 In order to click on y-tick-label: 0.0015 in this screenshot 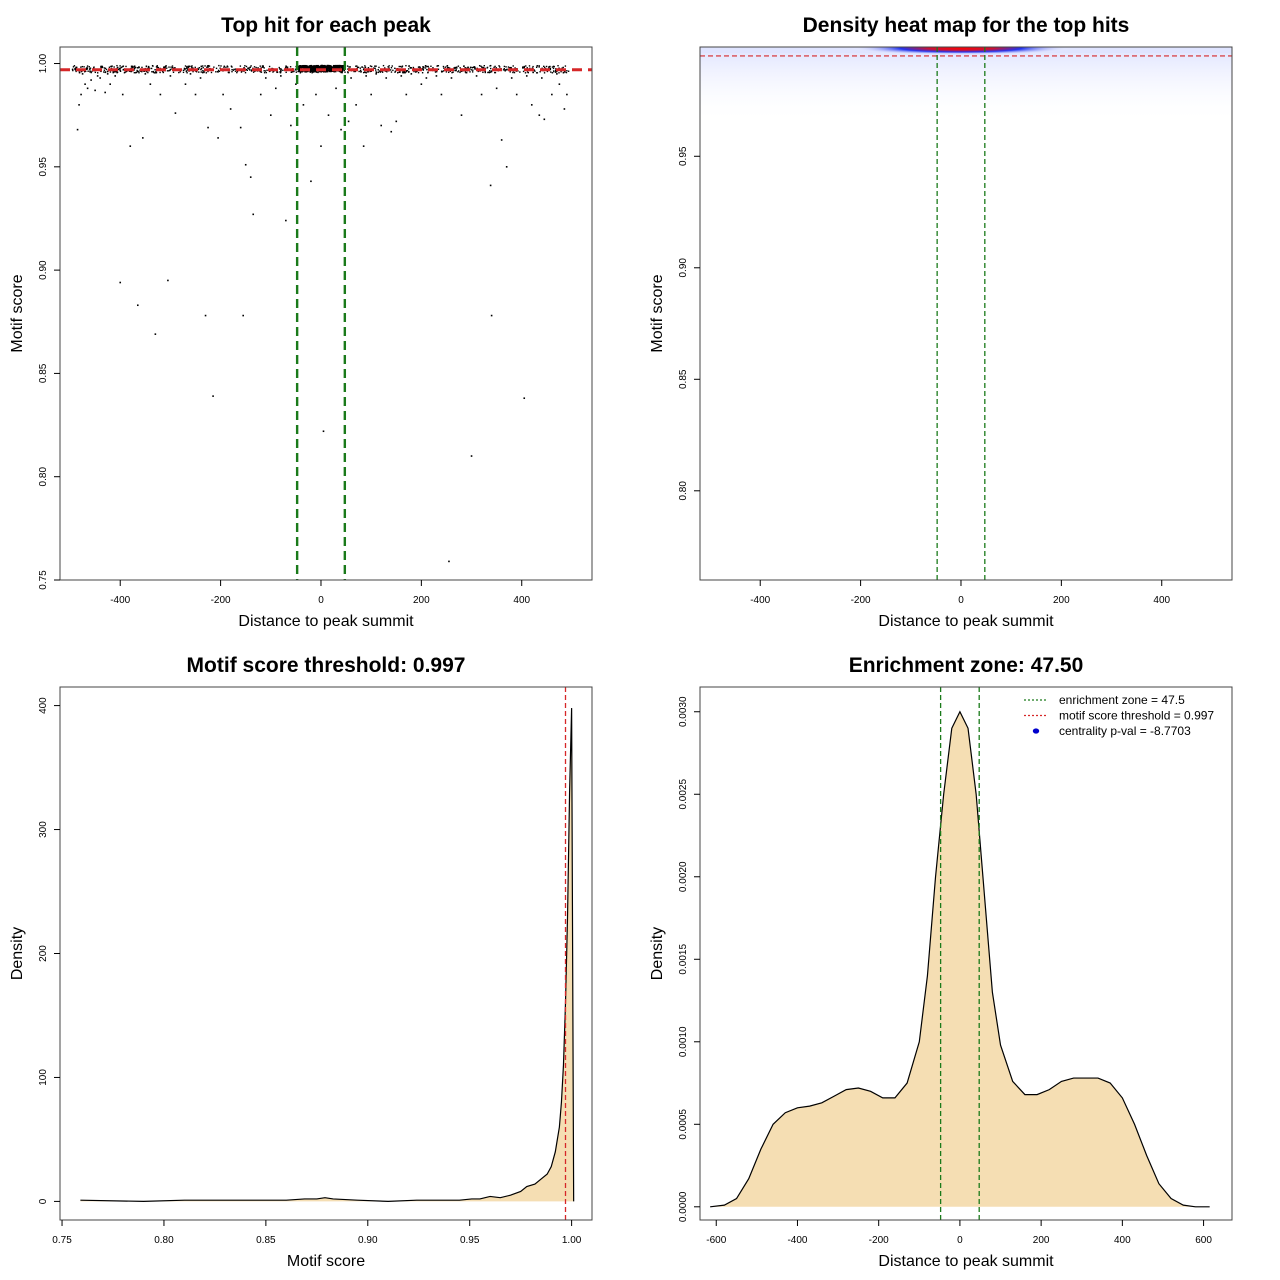, I will do `click(683, 959)`.